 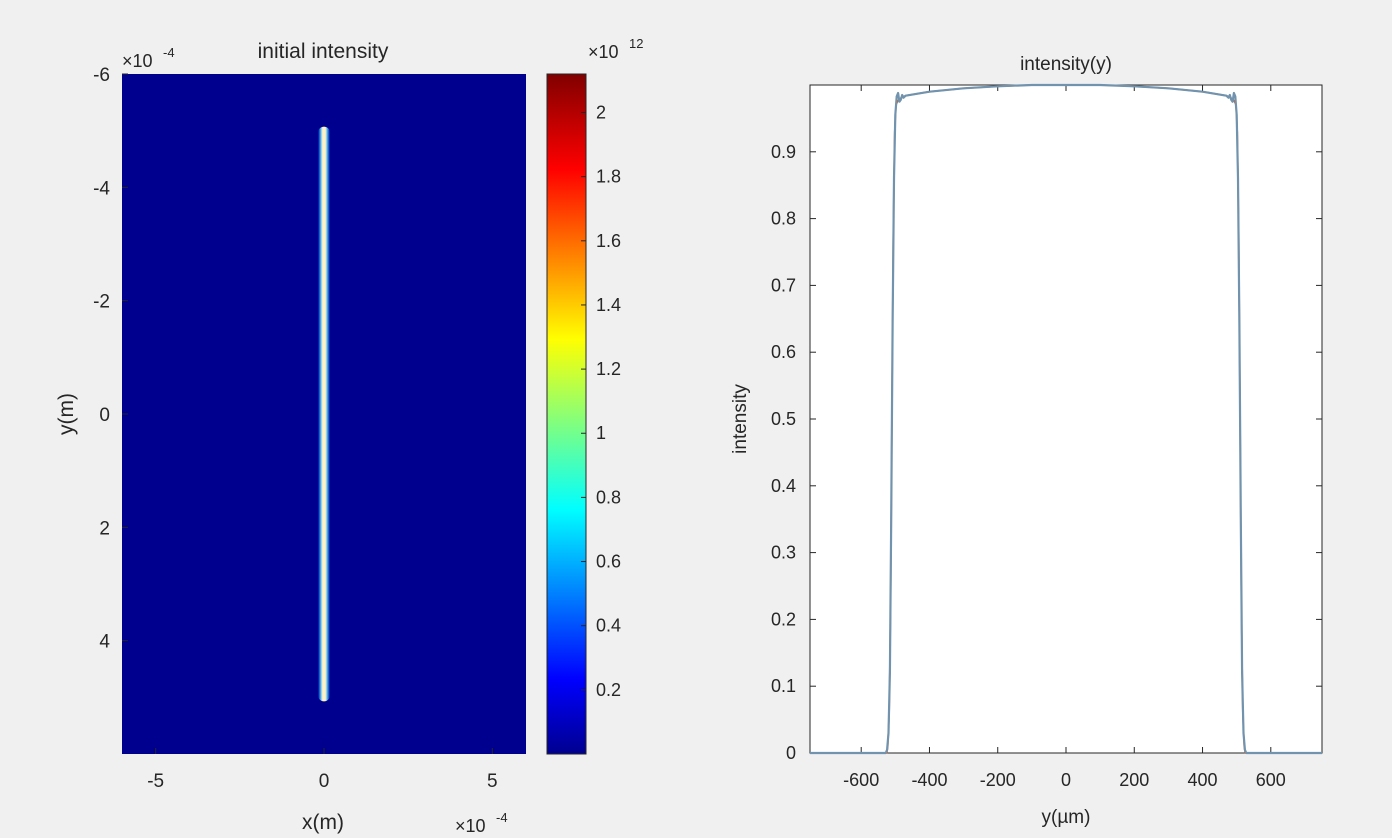 What do you see at coordinates (324, 781) in the screenshot?
I see `heatmap-x-tick-label: 0` at bounding box center [324, 781].